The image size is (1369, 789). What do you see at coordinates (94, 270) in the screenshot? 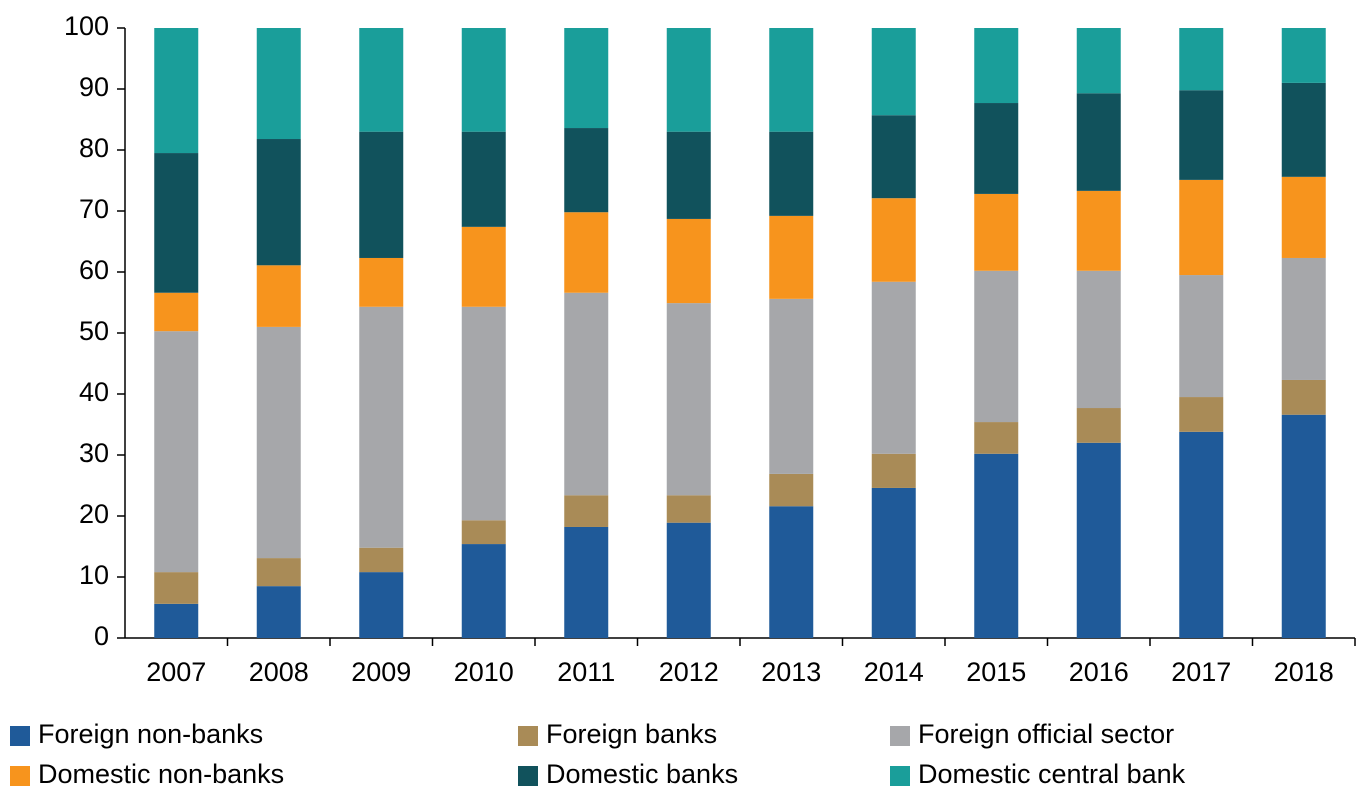
I see `y-tick-label: 60` at bounding box center [94, 270].